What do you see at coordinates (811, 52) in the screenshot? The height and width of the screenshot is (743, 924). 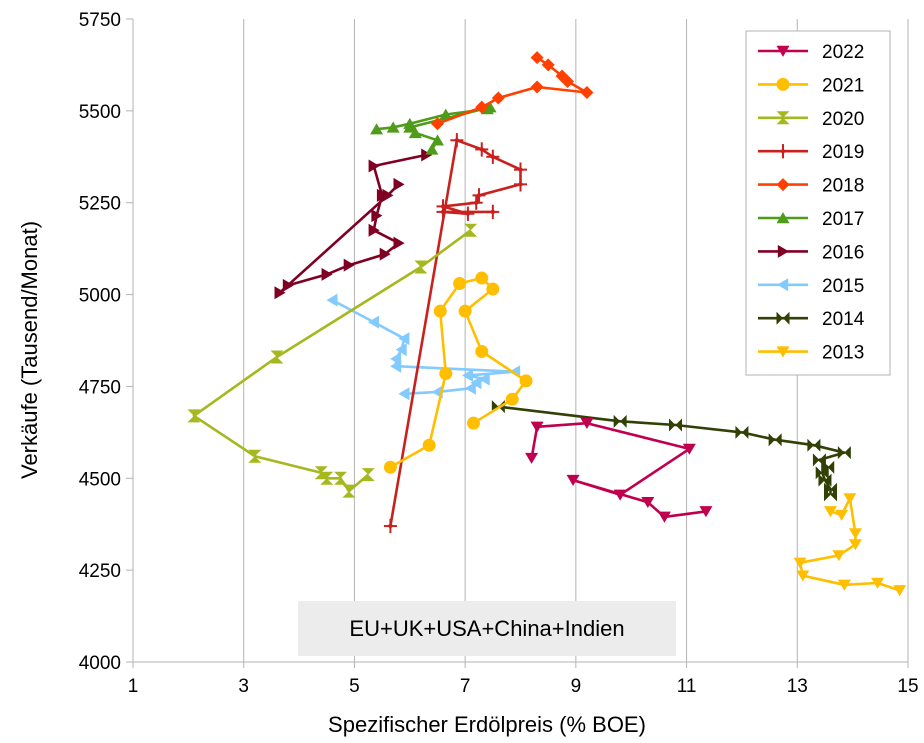 I see `legend-item-2022: 2022` at bounding box center [811, 52].